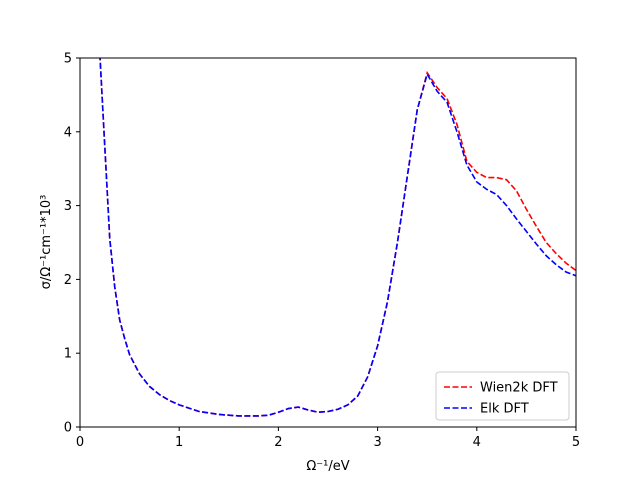 The width and height of the screenshot is (640, 480). Describe the element at coordinates (68, 280) in the screenshot. I see `y-tick-label: 2` at that location.